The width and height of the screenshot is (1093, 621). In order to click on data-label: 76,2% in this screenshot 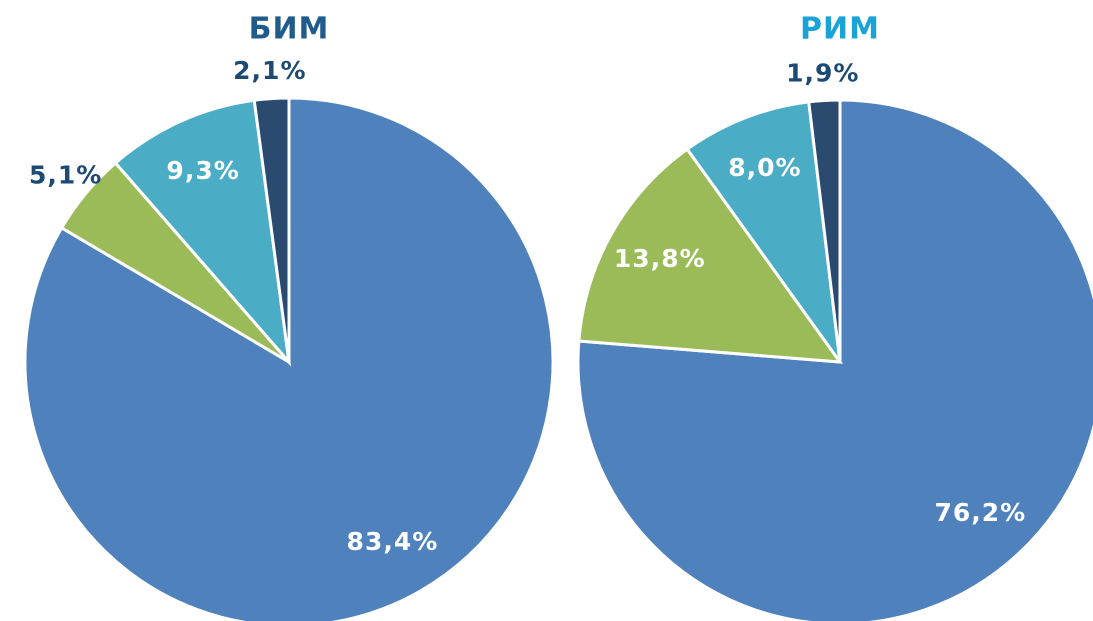, I will do `click(981, 512)`.